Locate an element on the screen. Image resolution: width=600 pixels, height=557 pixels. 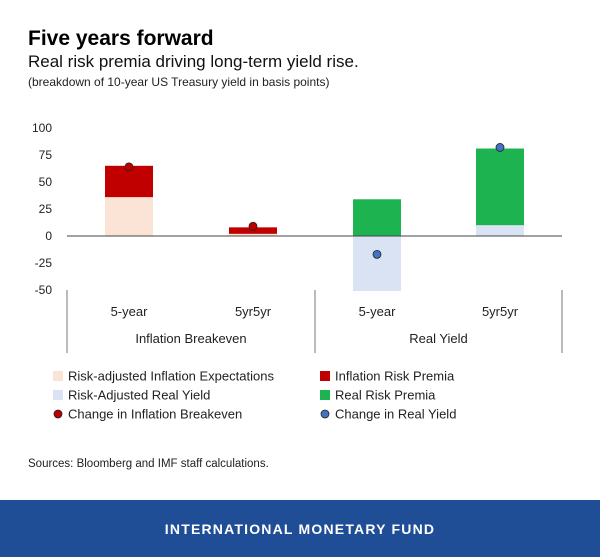
legend-label: Change in Real Yield is located at coordinates (395, 414).